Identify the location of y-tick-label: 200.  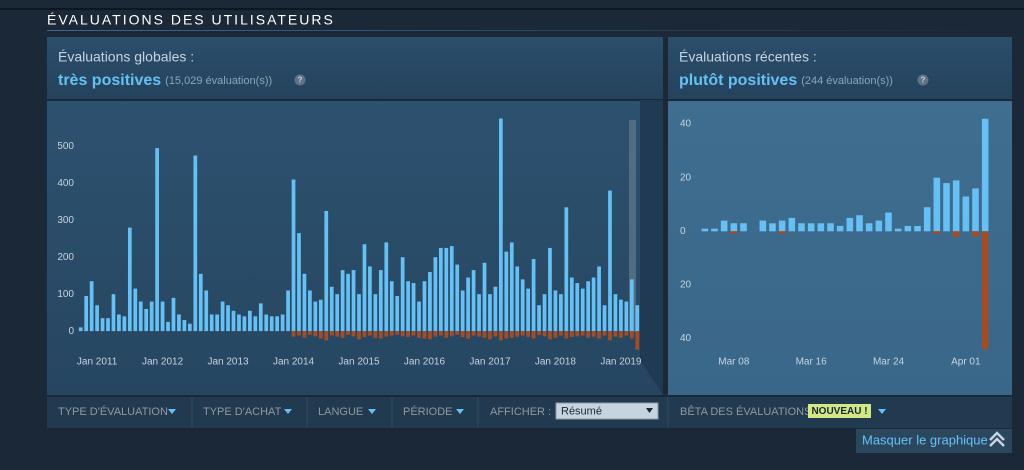
(65, 257).